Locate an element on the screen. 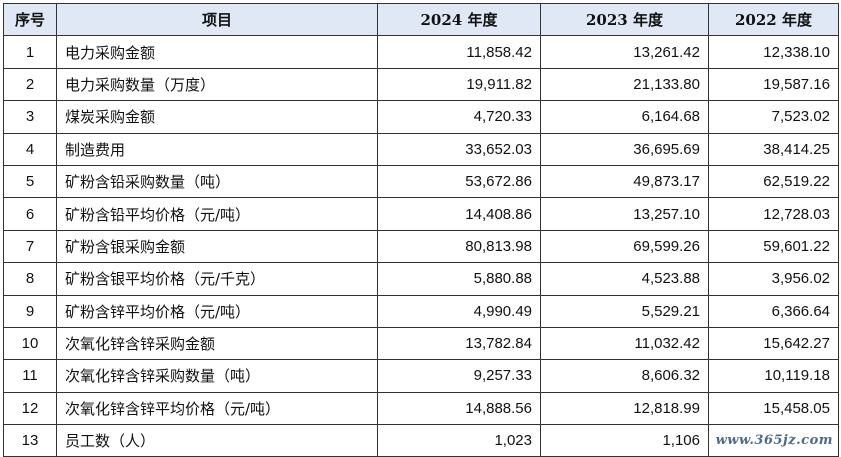 This screenshot has width=841, height=457. row-2023-cell: 12,818.99 is located at coordinates (624, 408).